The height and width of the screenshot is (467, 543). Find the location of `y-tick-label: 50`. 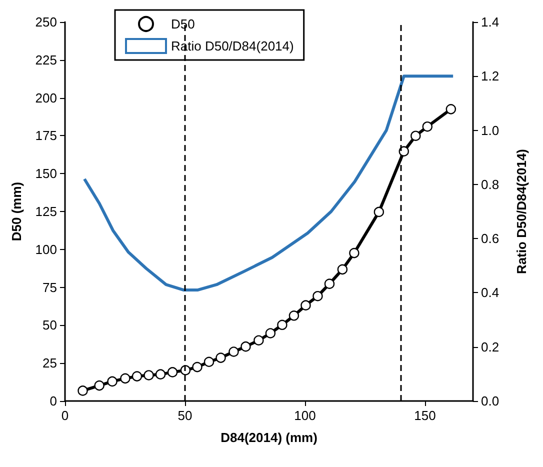

y-tick-label: 50 is located at coordinates (49, 325).